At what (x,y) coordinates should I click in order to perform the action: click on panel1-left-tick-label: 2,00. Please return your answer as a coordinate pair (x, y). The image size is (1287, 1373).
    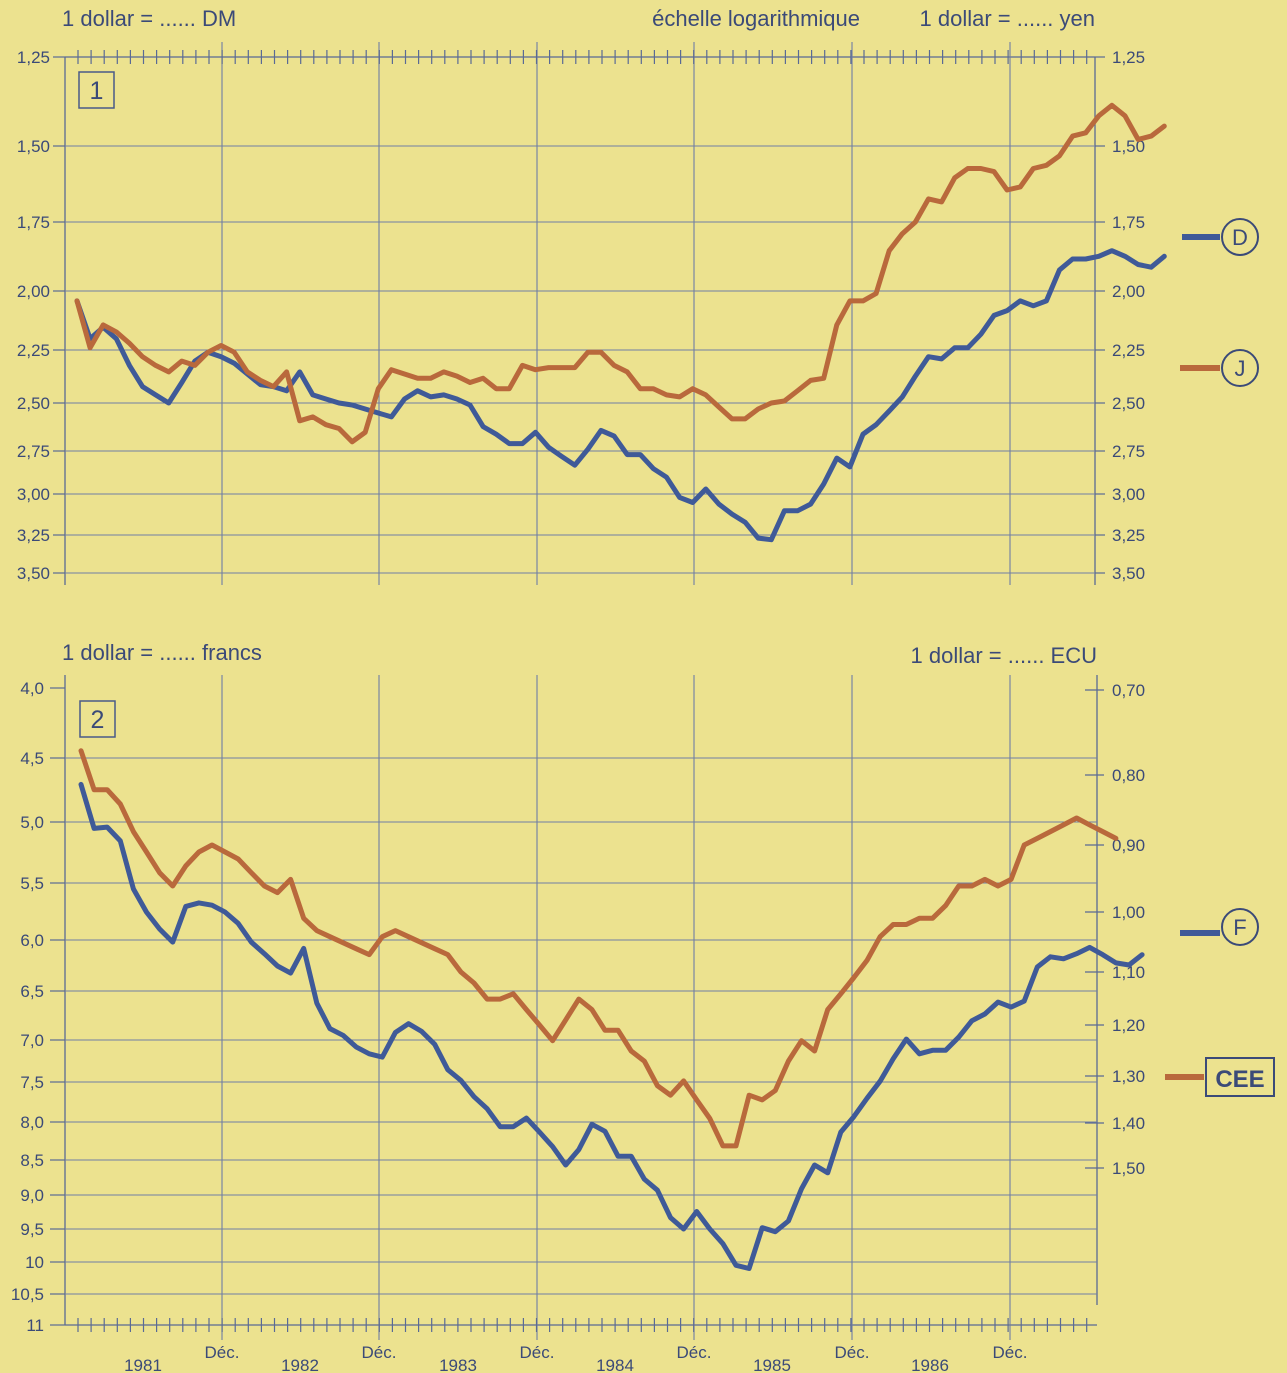
    Looking at the image, I should click on (33, 291).